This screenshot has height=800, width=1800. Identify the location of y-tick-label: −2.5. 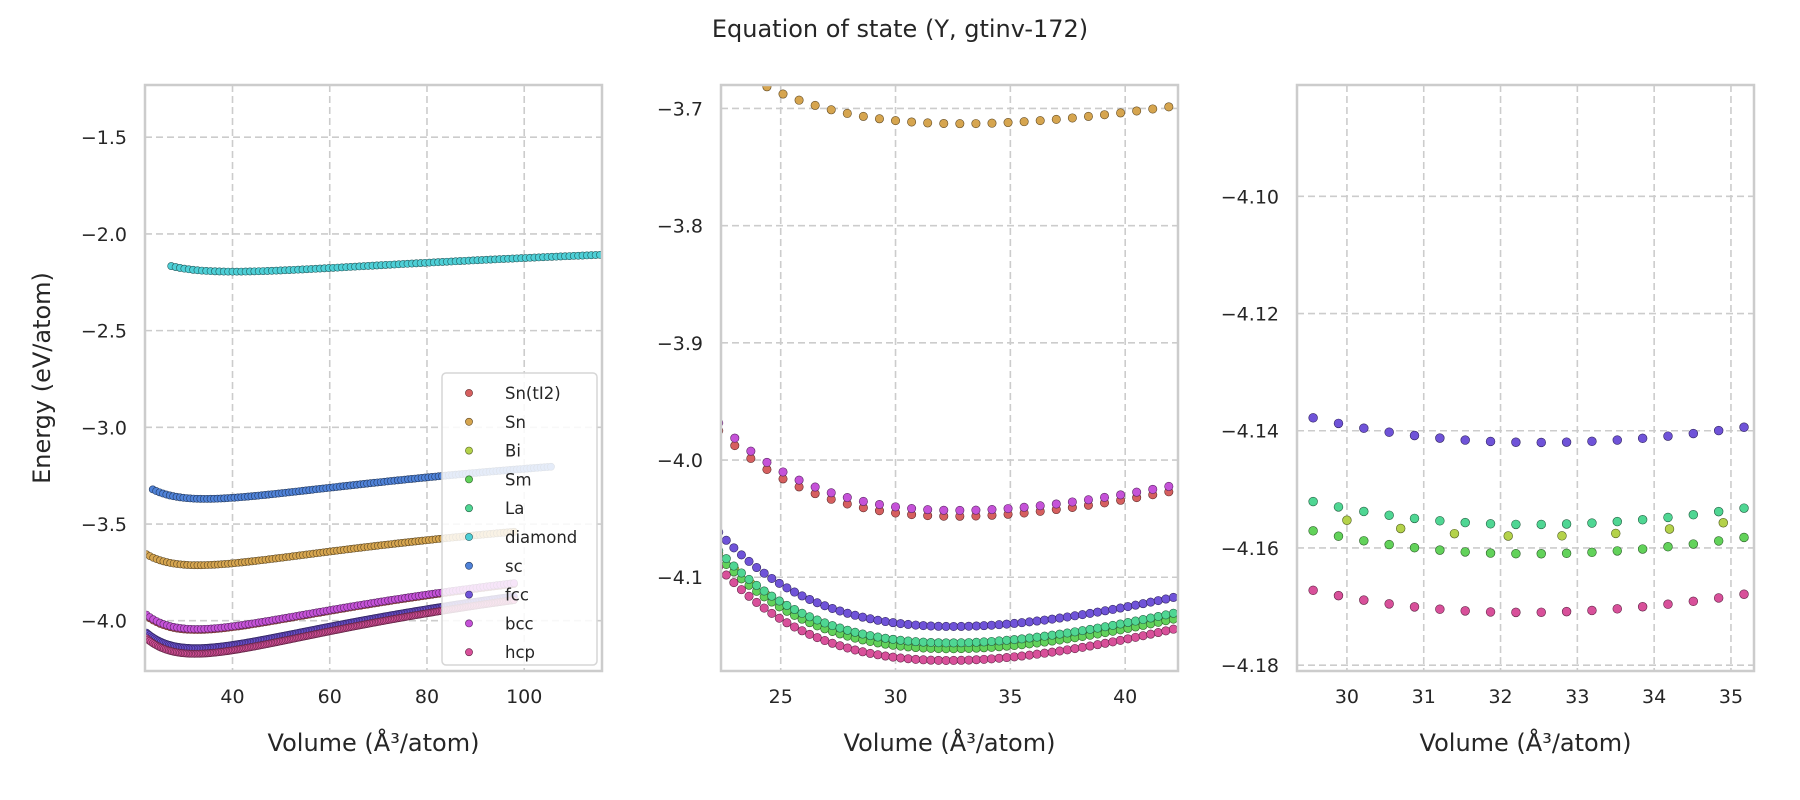
(104, 332).